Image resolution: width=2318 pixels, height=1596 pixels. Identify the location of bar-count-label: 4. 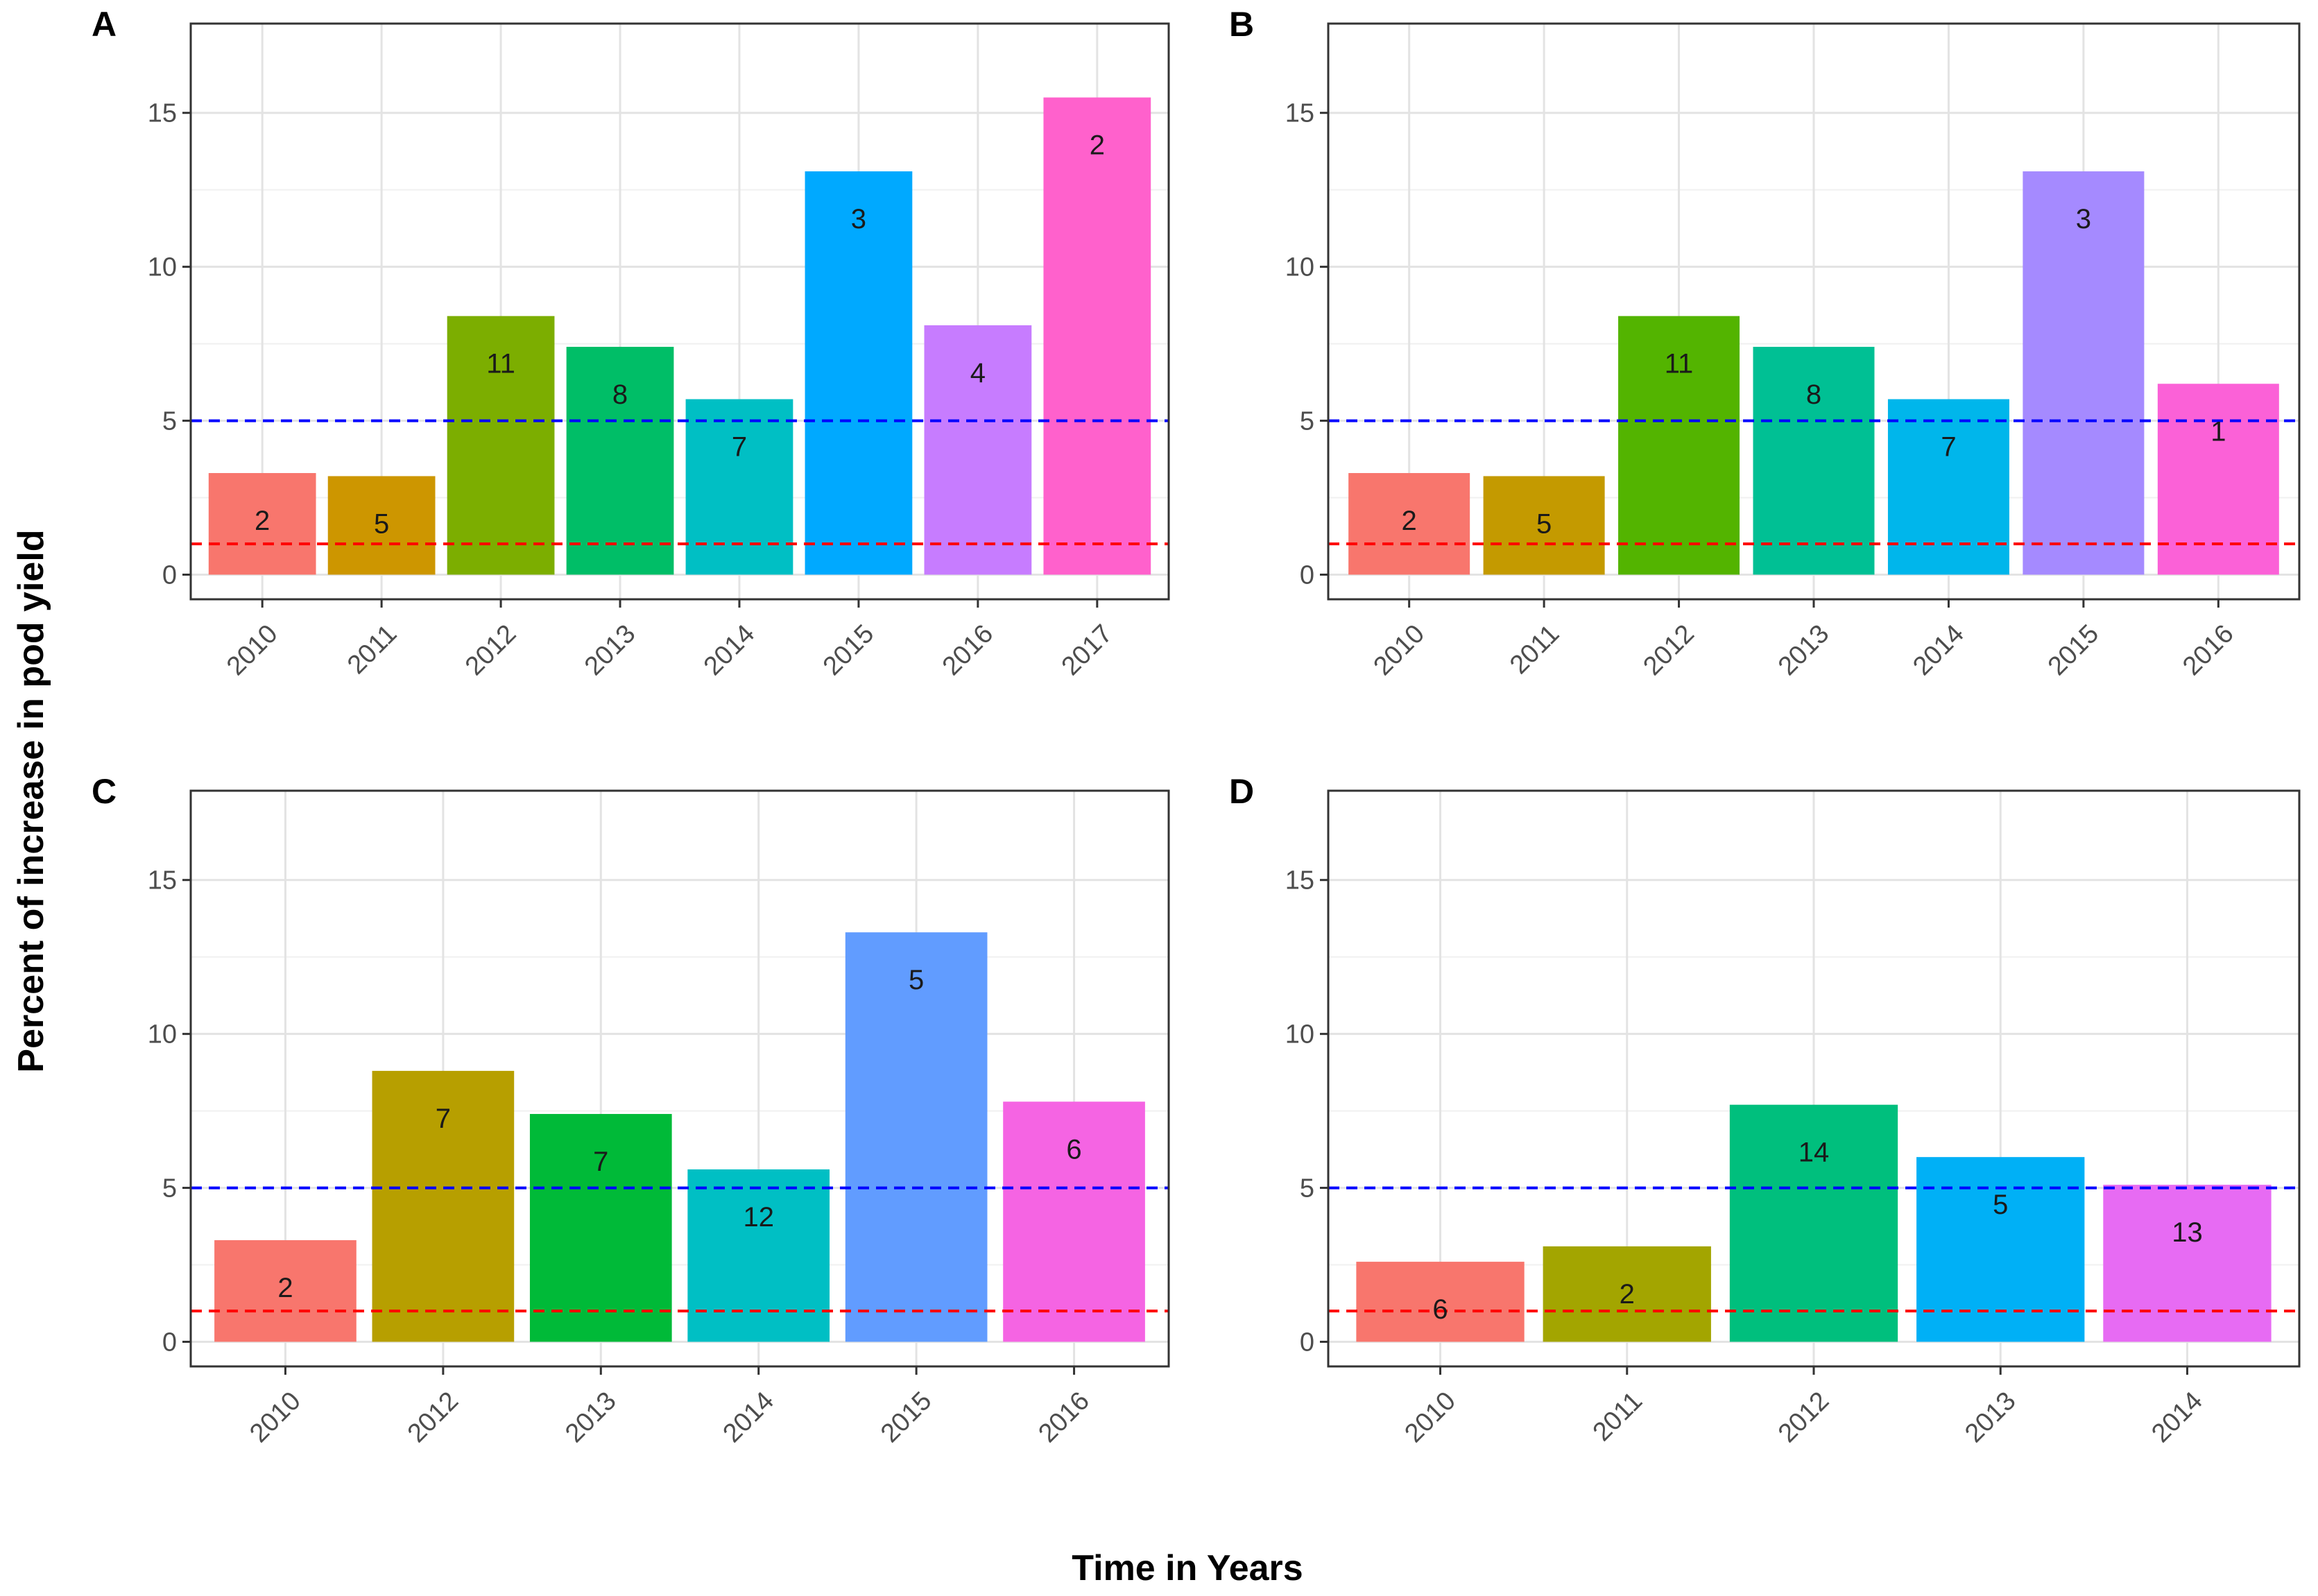
(978, 373).